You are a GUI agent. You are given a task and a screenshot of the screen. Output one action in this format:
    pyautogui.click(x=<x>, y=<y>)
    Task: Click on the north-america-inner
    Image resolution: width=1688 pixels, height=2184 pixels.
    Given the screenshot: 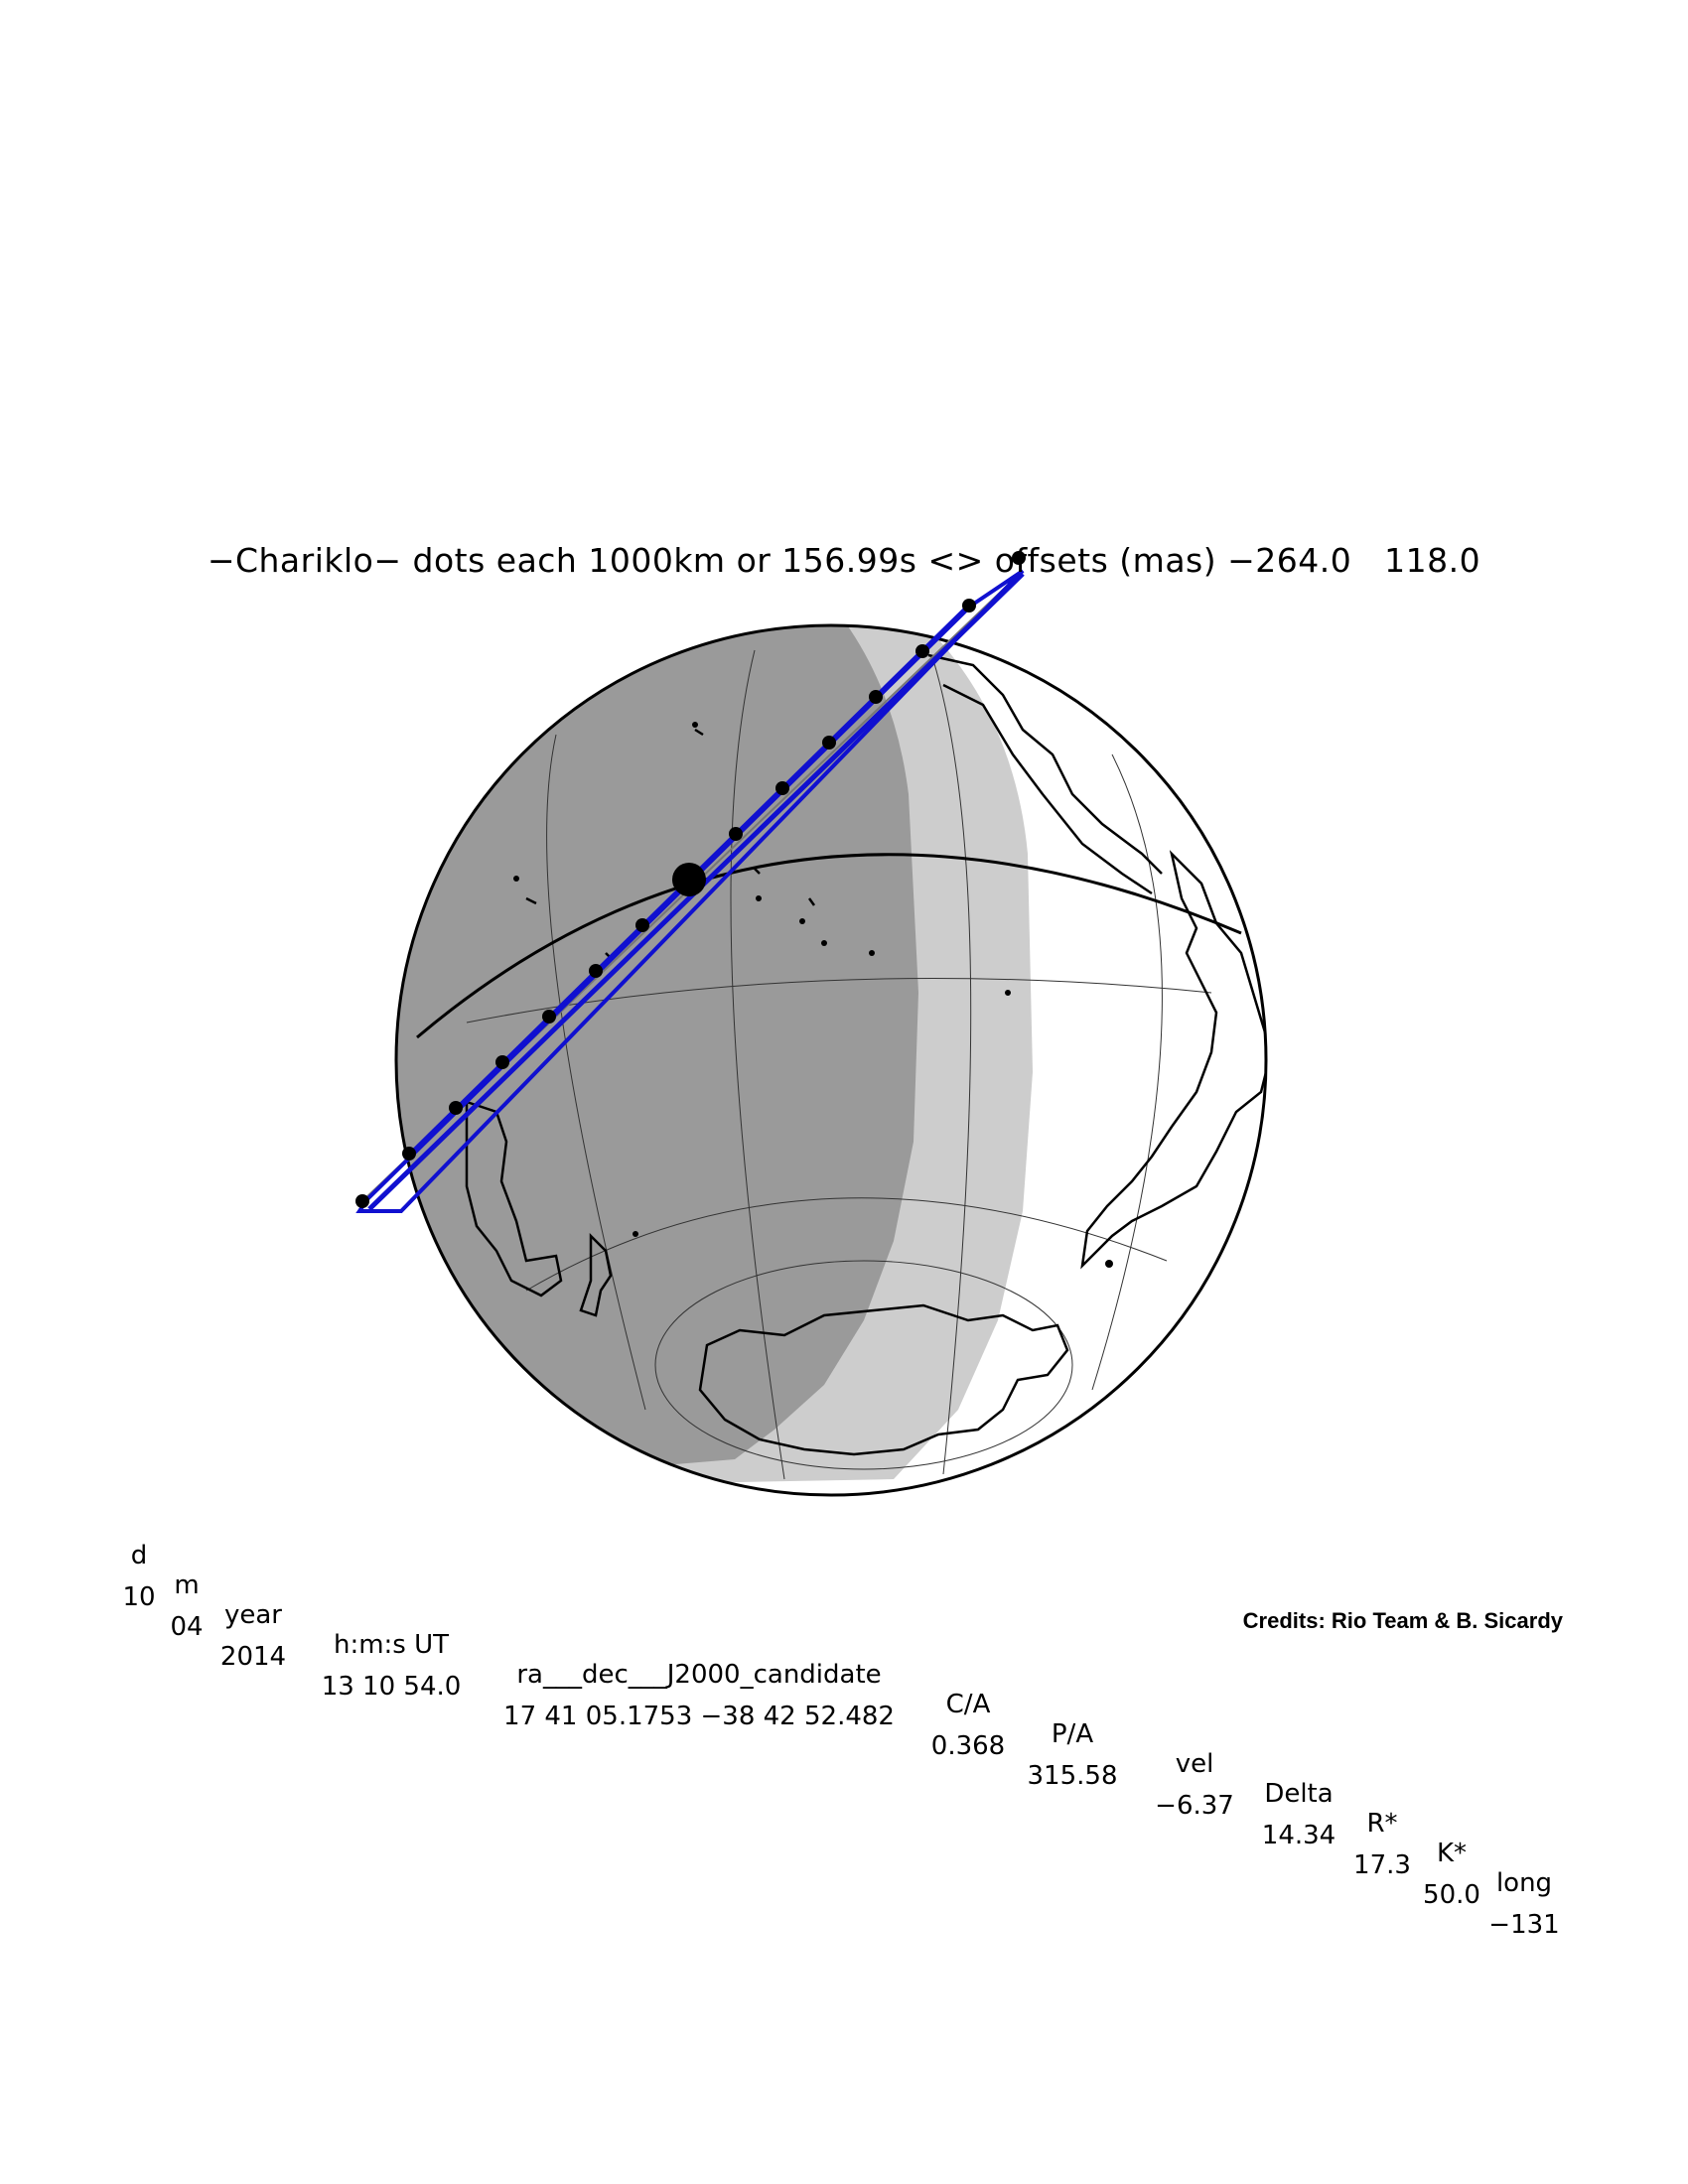 What is the action you would take?
    pyautogui.click(x=1047, y=789)
    